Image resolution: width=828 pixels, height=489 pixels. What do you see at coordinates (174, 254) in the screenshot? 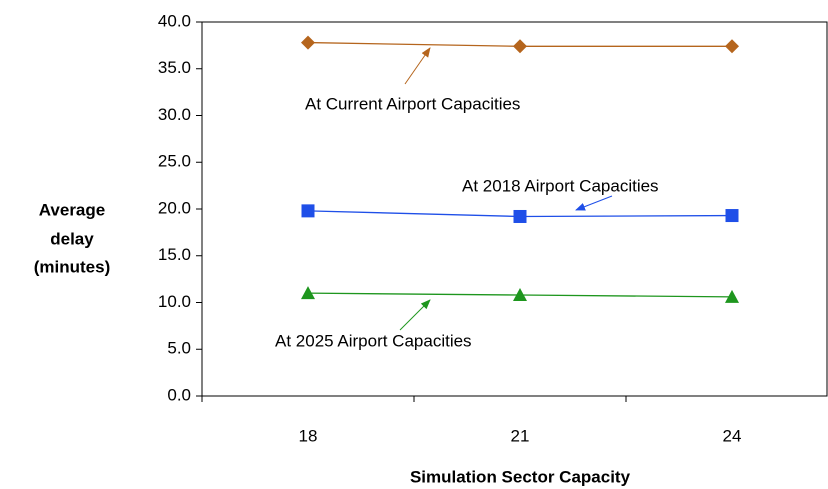
I see `y-tick-label: 15.0` at bounding box center [174, 254].